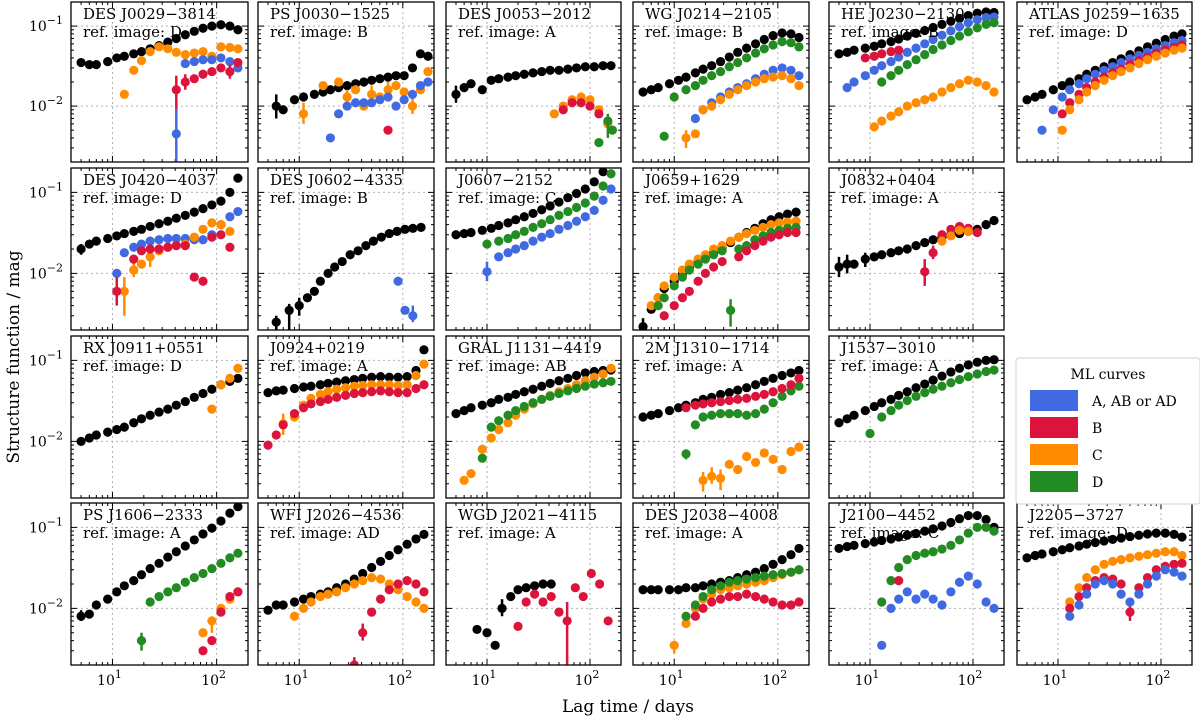  What do you see at coordinates (721, 598) in the screenshot?
I see `panel-data` at bounding box center [721, 598].